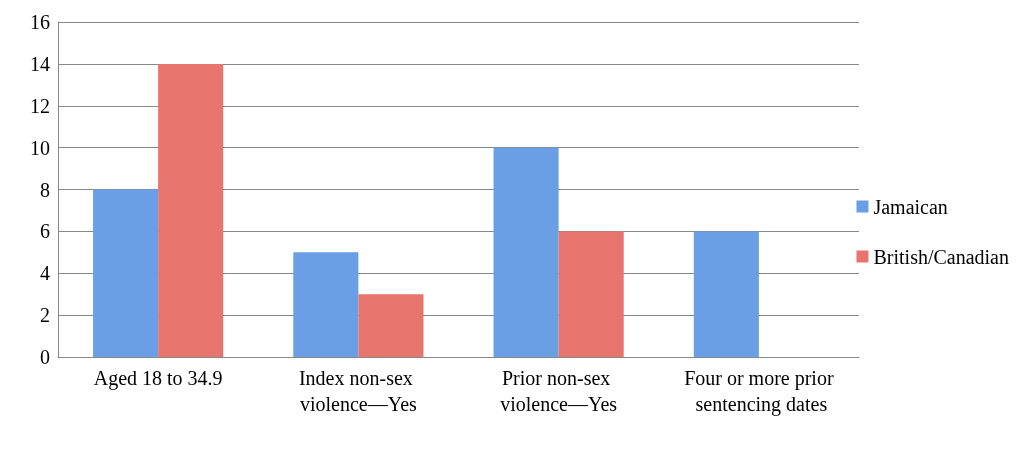  What do you see at coordinates (45, 189) in the screenshot?
I see `y-tick-label: 8` at bounding box center [45, 189].